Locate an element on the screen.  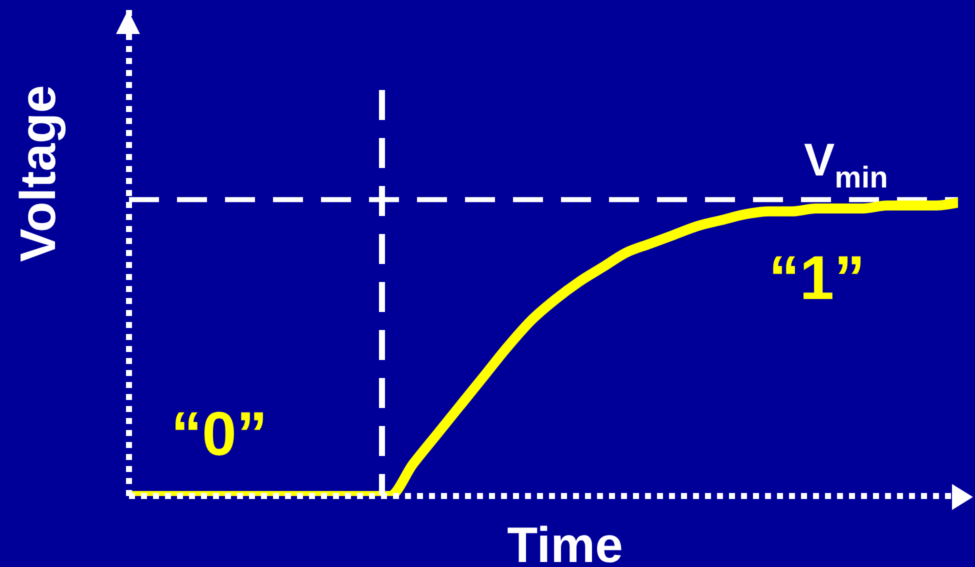
x-axis-title: Time is located at coordinates (565, 542).